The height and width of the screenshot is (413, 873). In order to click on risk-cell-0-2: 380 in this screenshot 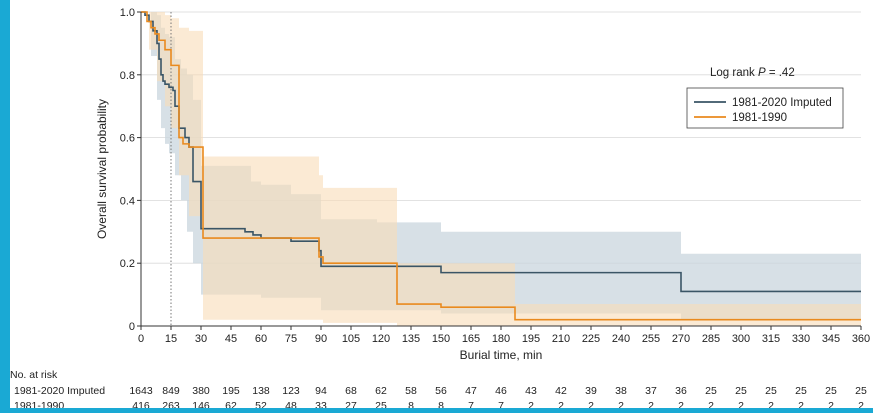, I will do `click(201, 391)`.